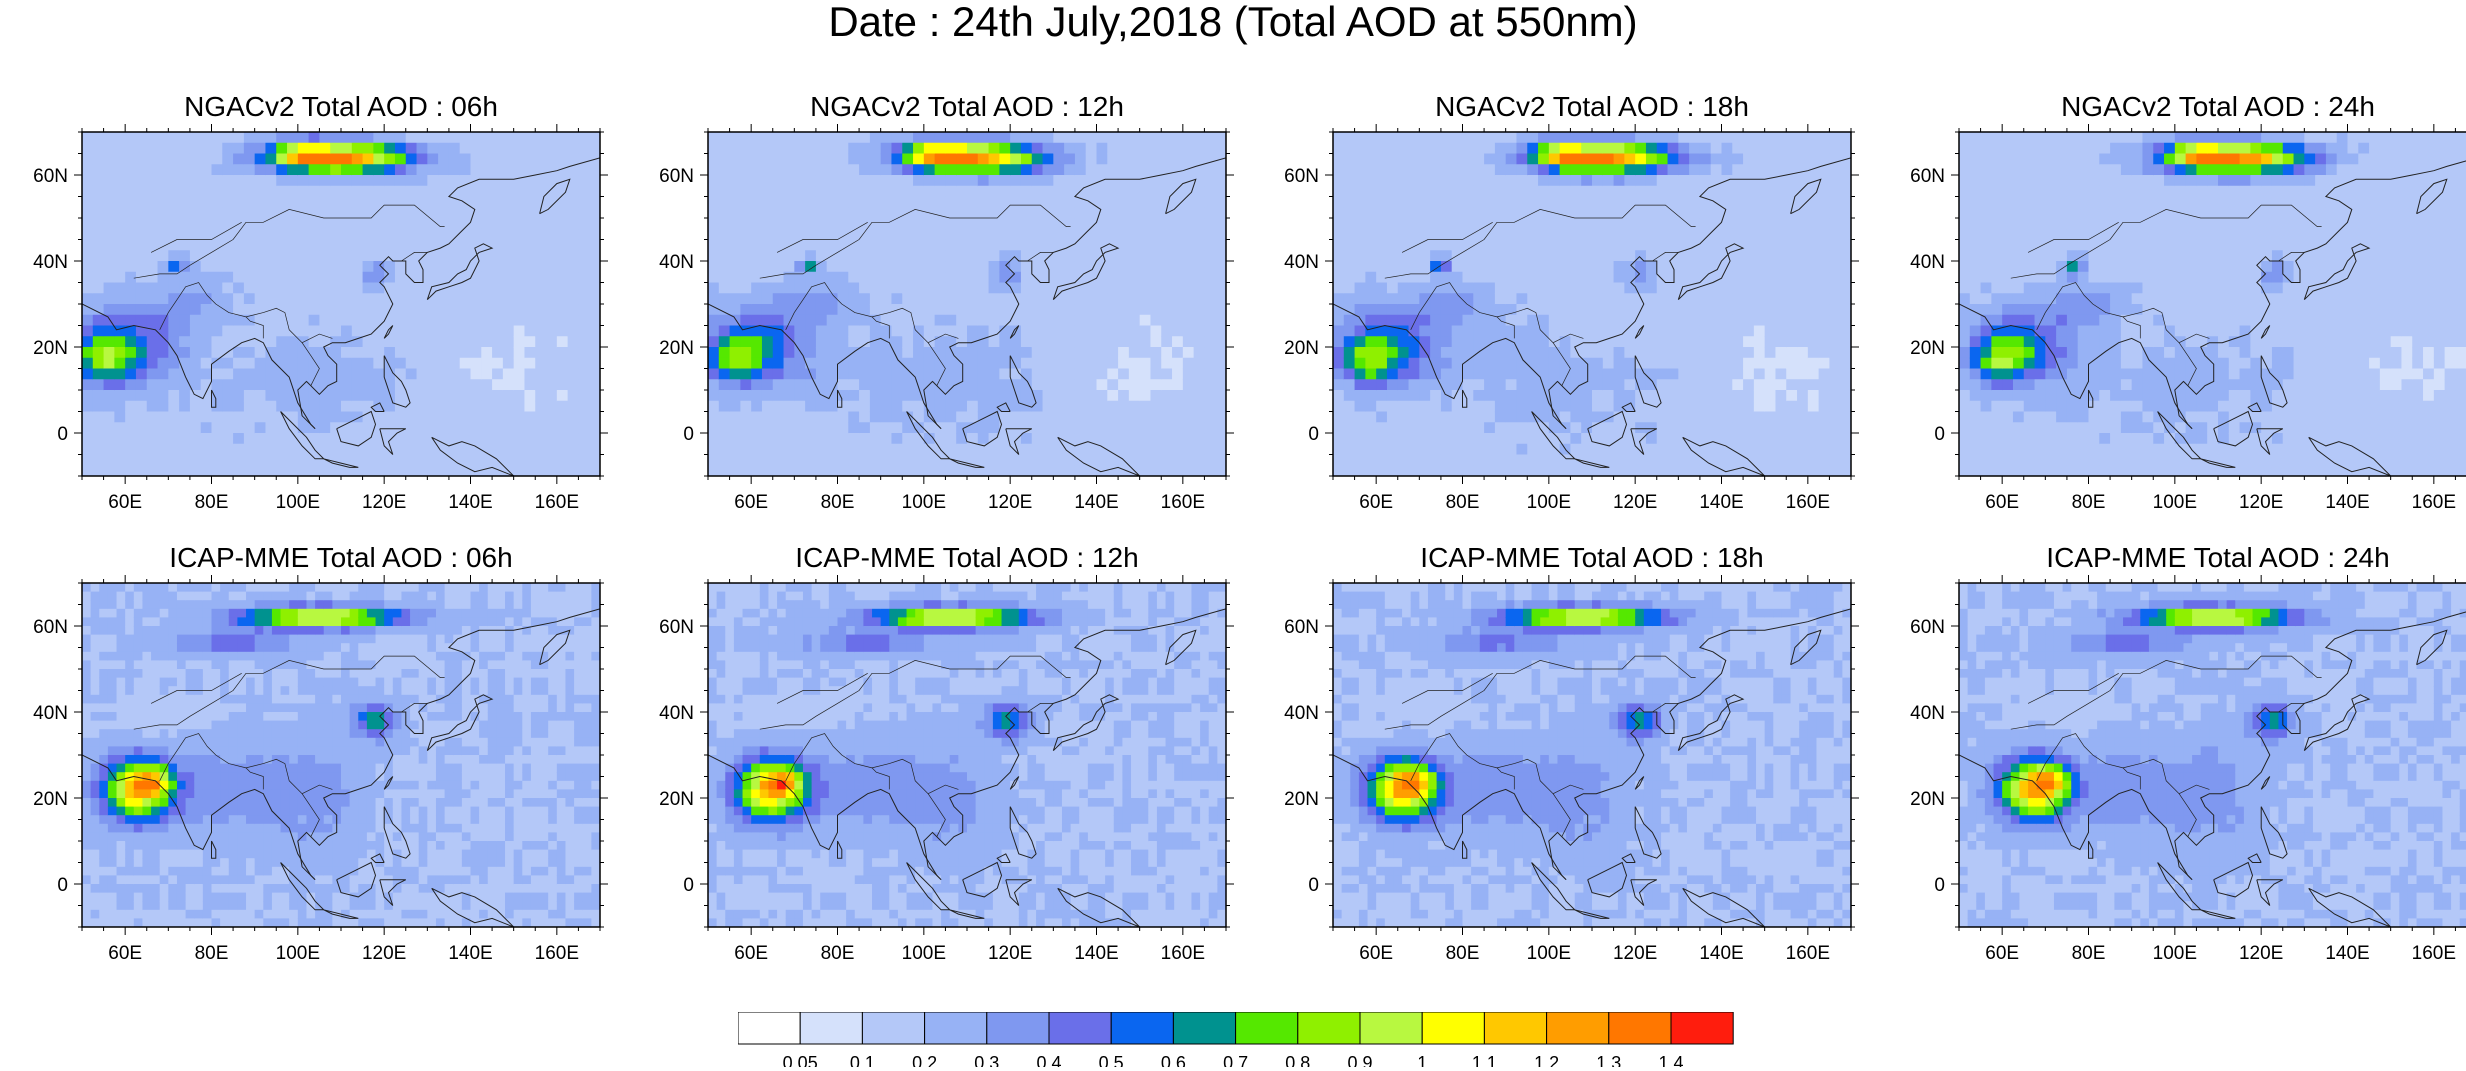 The width and height of the screenshot is (2466, 1071). I want to click on lon-tick-label: 140E, so click(470, 502).